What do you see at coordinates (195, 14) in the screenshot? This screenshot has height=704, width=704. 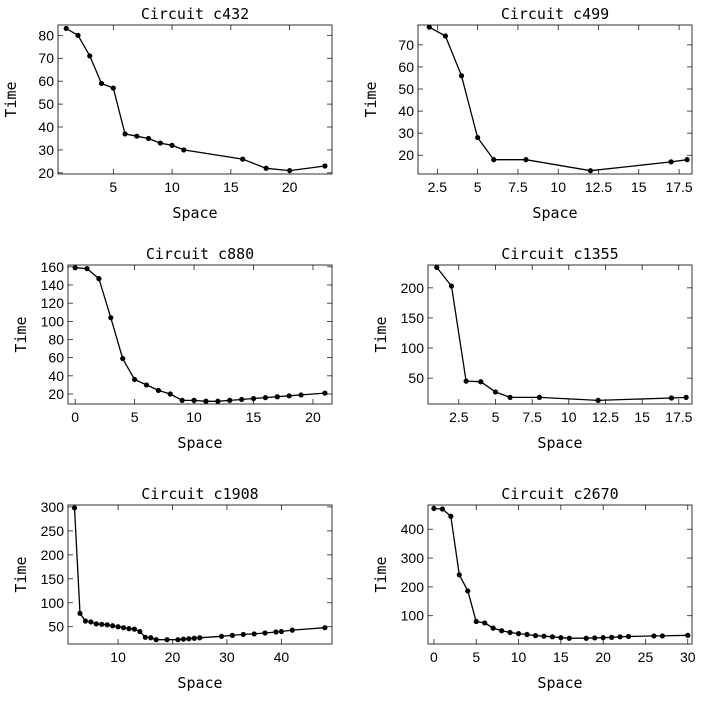 I see `chart-title: Circuit c432` at bounding box center [195, 14].